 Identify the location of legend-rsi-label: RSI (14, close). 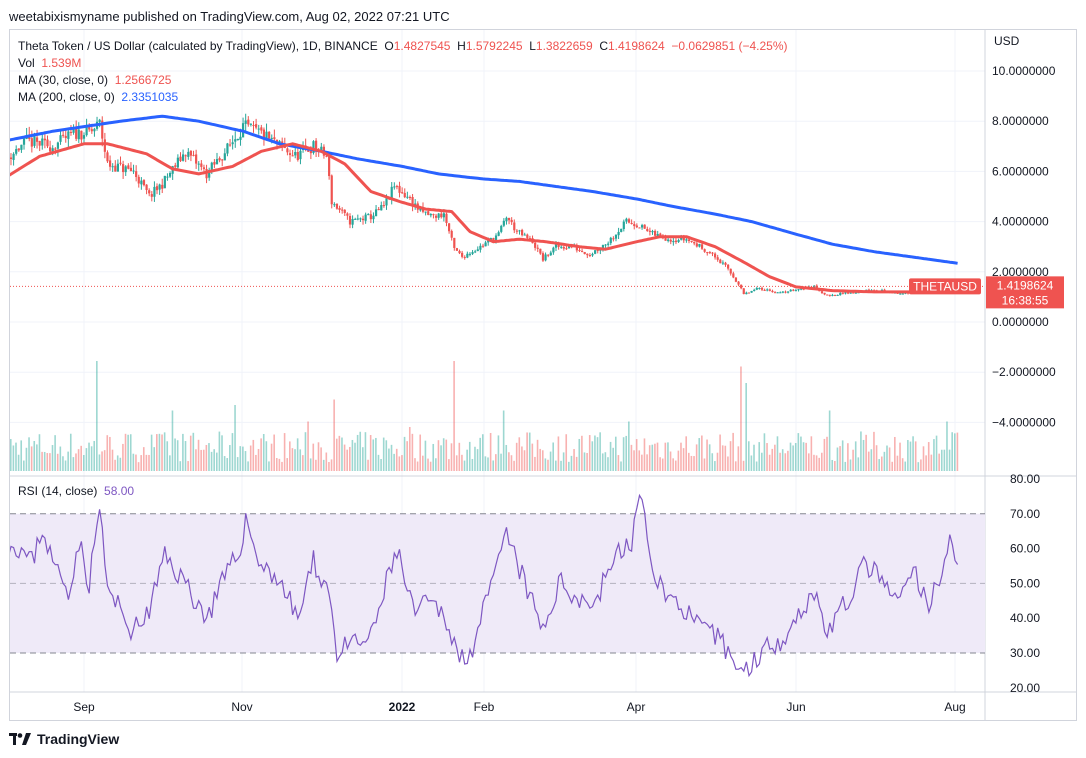
(58, 491).